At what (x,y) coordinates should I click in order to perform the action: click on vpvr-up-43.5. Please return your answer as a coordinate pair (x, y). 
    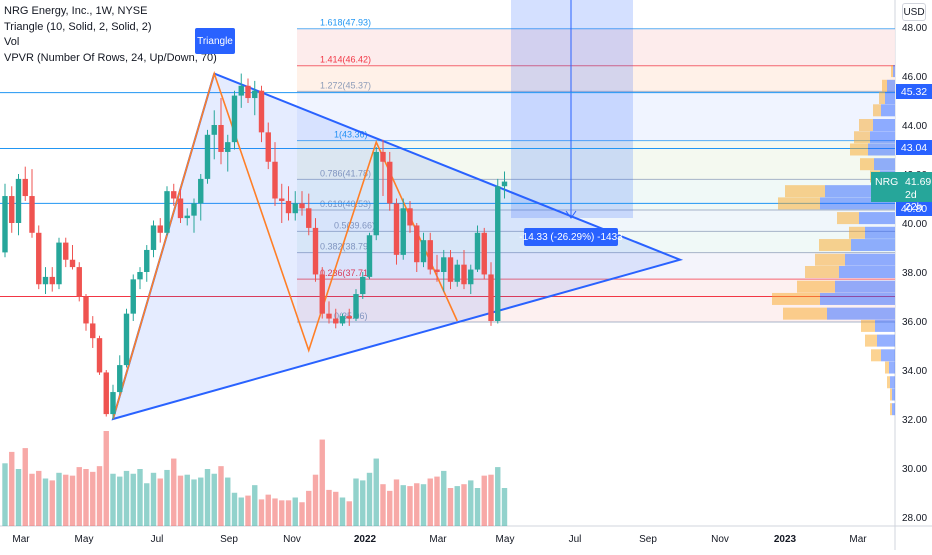
    Looking at the image, I should click on (882, 137).